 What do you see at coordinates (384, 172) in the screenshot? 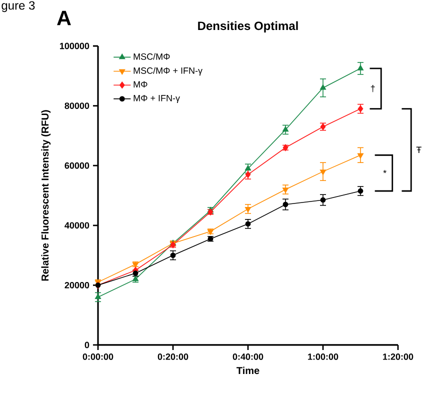
I see `annotation: *` at bounding box center [384, 172].